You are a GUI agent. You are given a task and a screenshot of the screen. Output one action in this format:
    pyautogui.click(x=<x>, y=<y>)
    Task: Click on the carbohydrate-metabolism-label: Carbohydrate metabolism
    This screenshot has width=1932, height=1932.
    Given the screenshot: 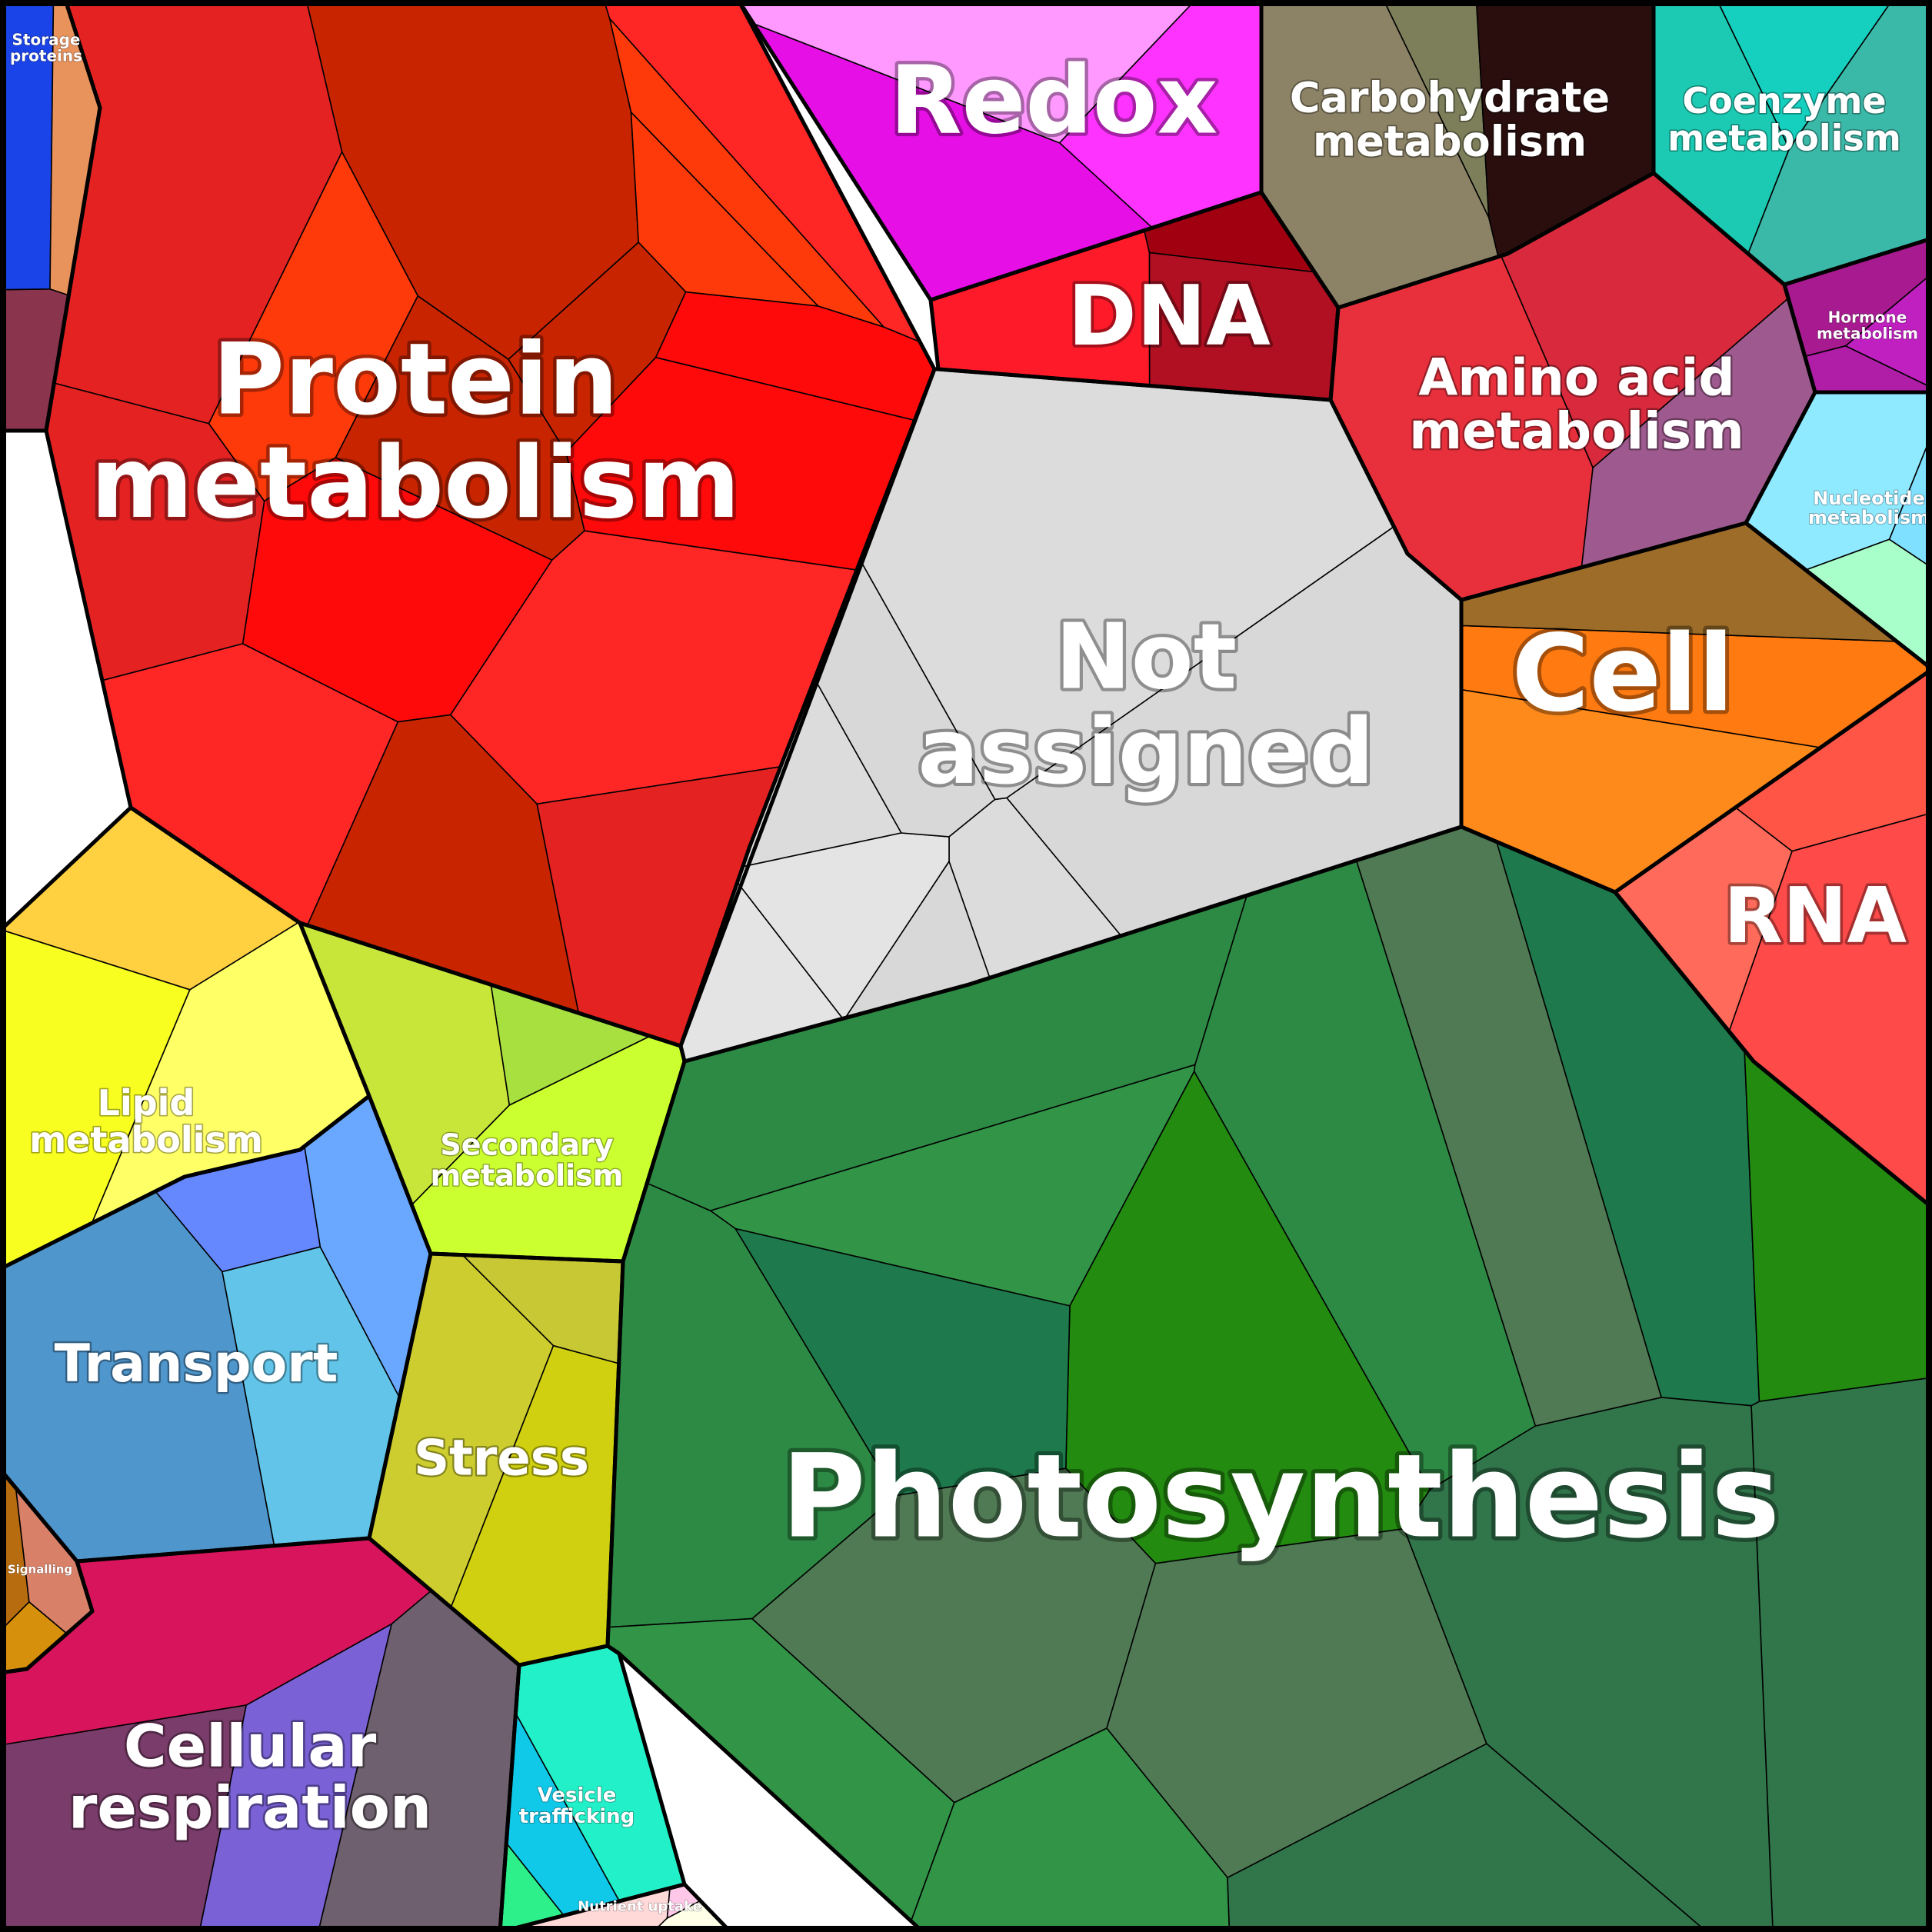 What is the action you would take?
    pyautogui.click(x=1450, y=120)
    